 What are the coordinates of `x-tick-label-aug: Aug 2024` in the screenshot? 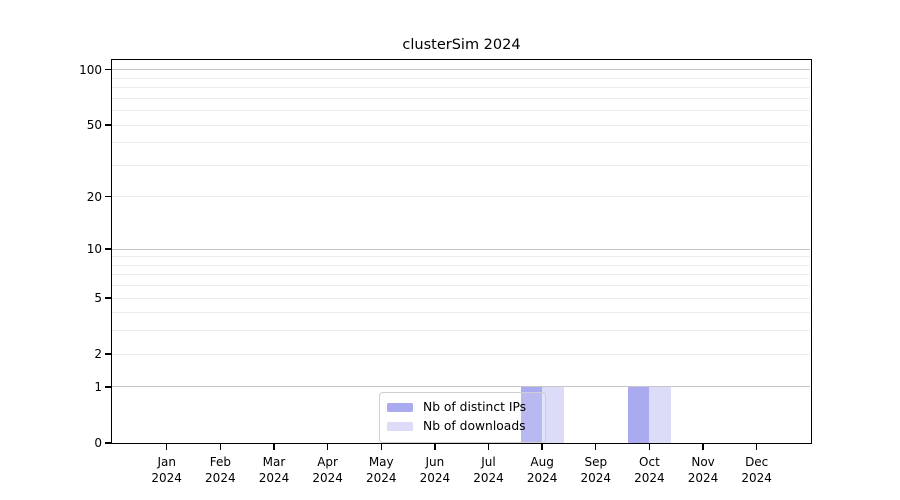 It's located at (542, 470).